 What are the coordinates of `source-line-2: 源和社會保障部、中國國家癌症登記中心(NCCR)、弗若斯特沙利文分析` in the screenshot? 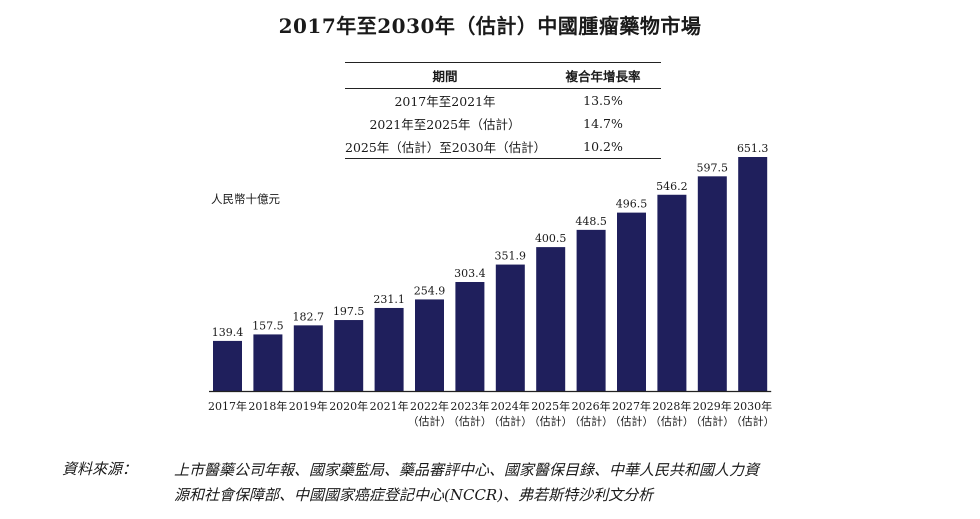 It's located at (414, 495).